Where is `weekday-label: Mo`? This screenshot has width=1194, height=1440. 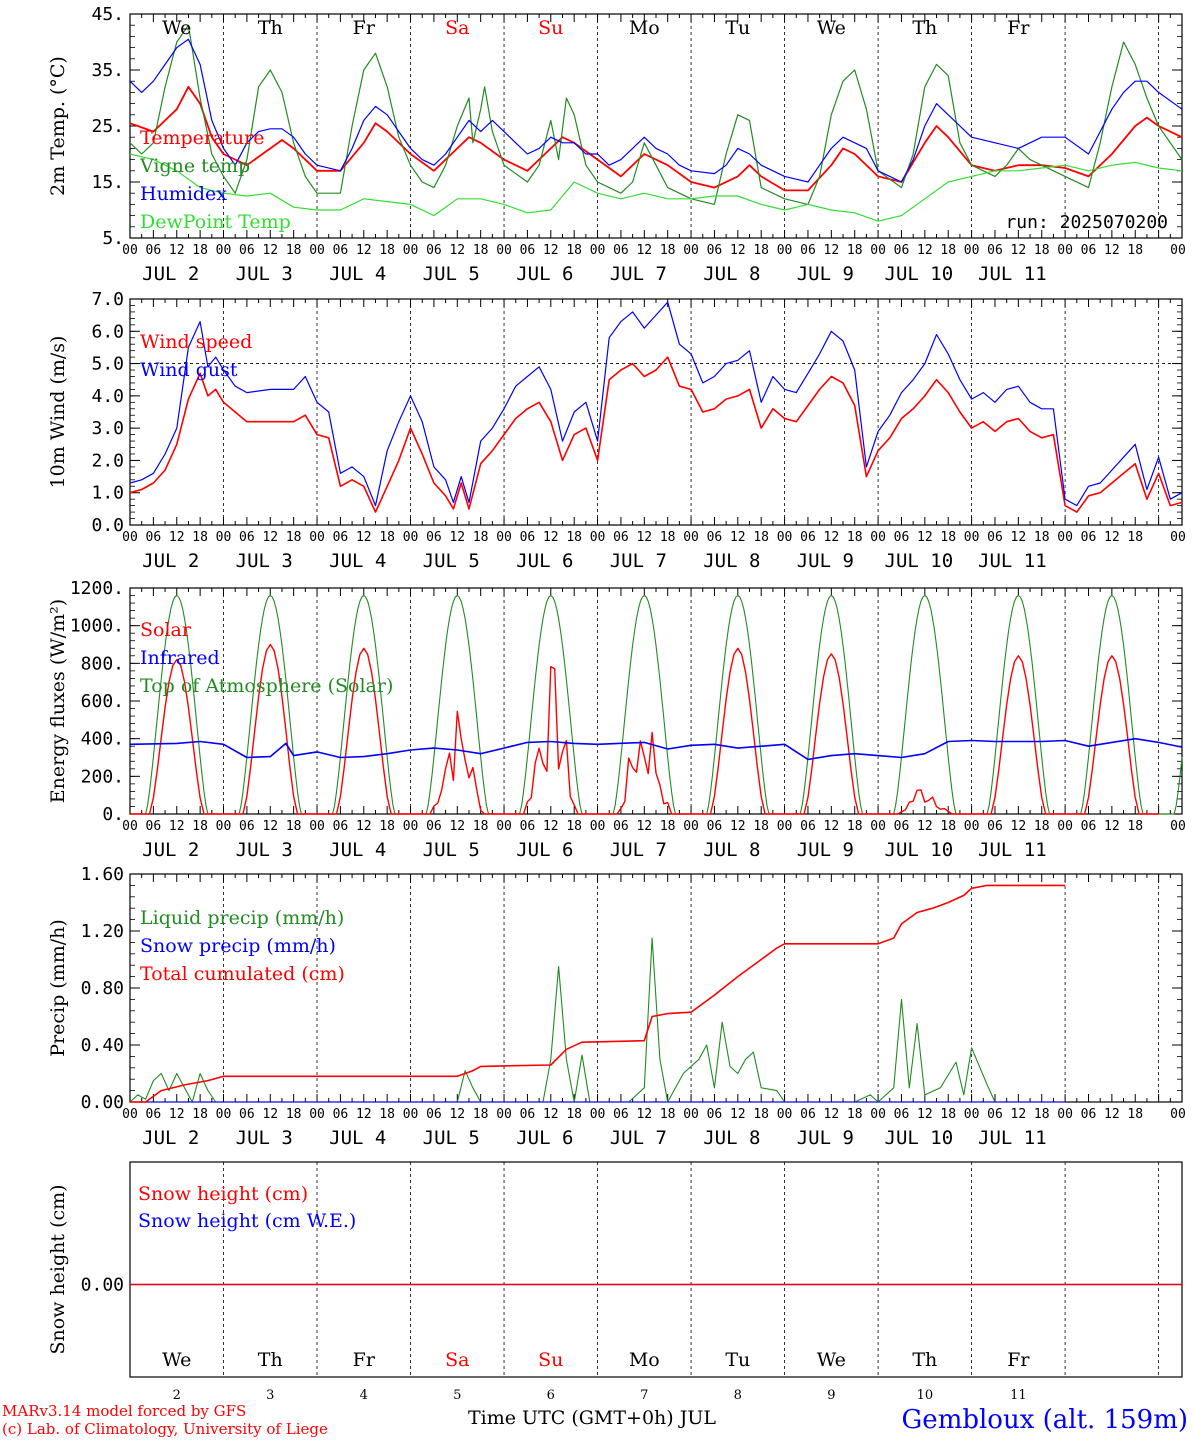 weekday-label: Mo is located at coordinates (644, 28).